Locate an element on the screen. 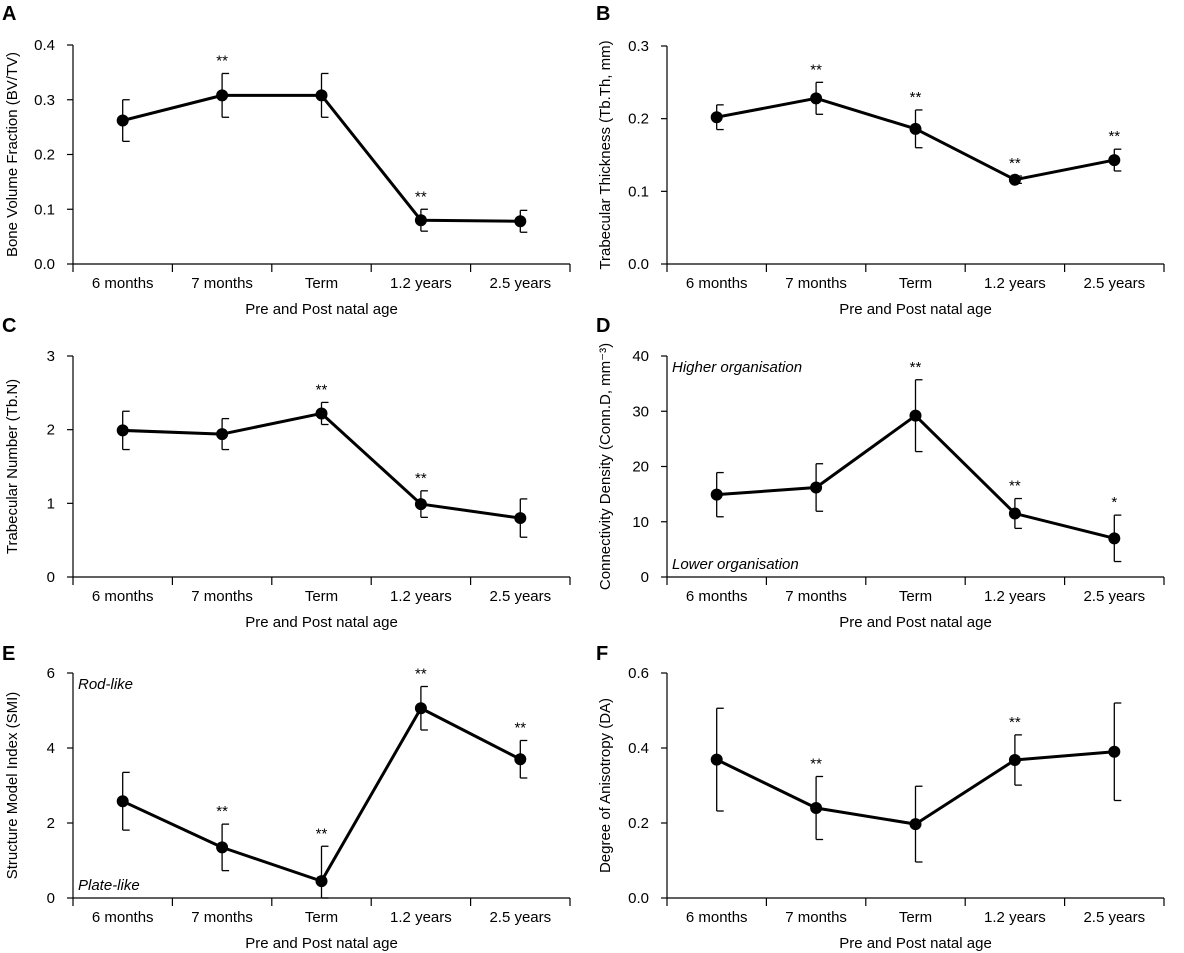 This screenshot has height=953, width=1184. panel-letter: E is located at coordinates (8, 654).